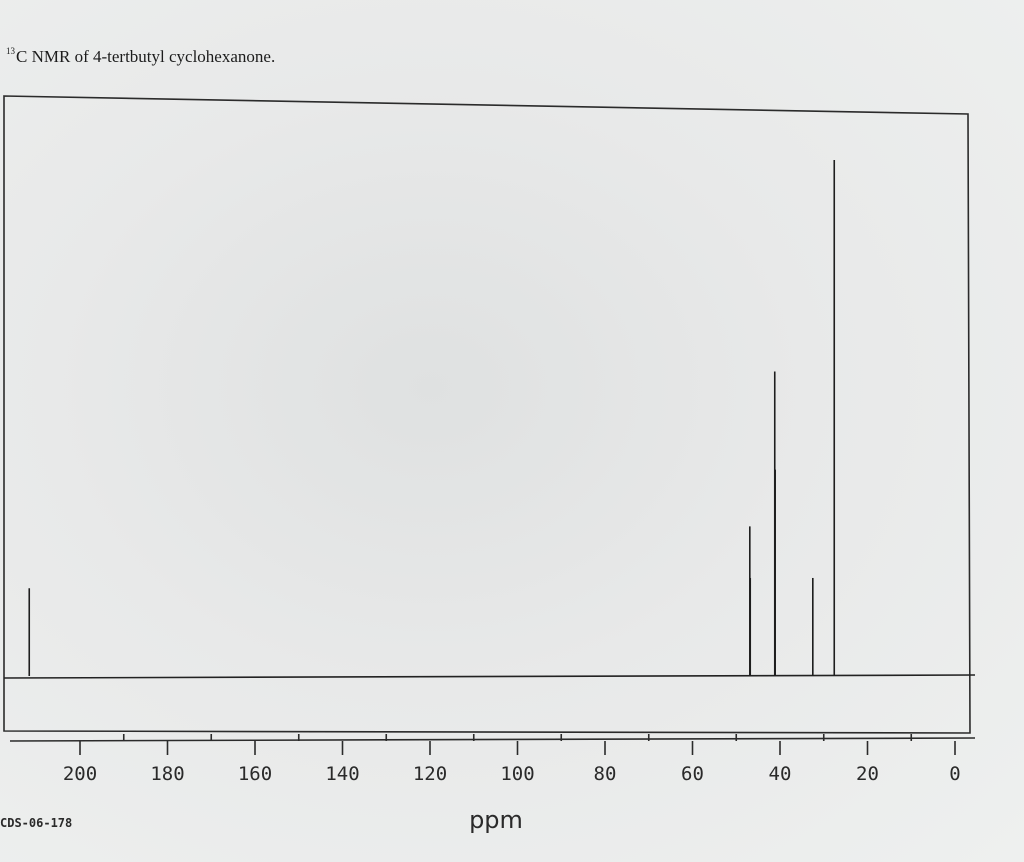 The image size is (1024, 862). What do you see at coordinates (167, 774) in the screenshot?
I see `x-tick-label: 180` at bounding box center [167, 774].